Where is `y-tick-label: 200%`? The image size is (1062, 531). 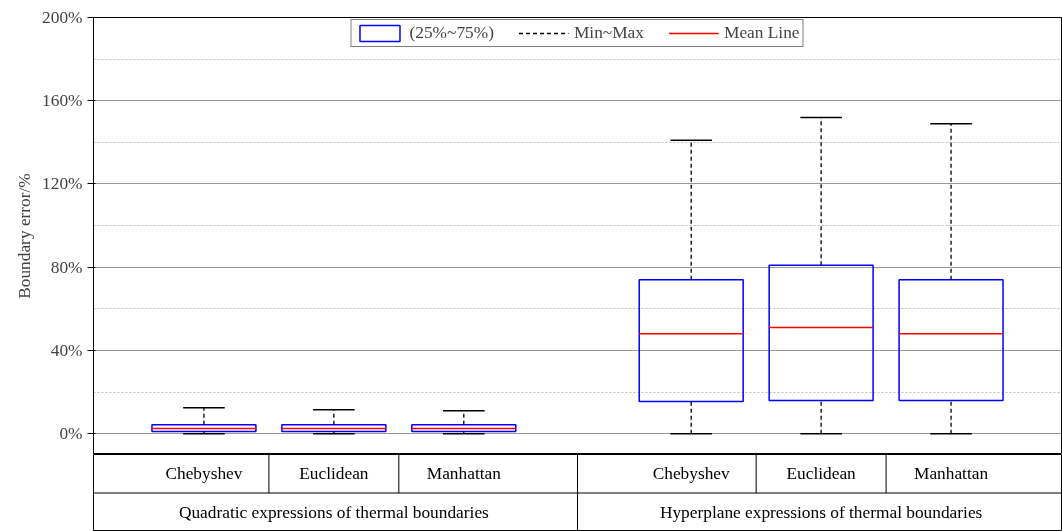
y-tick-label: 200% is located at coordinates (62, 17).